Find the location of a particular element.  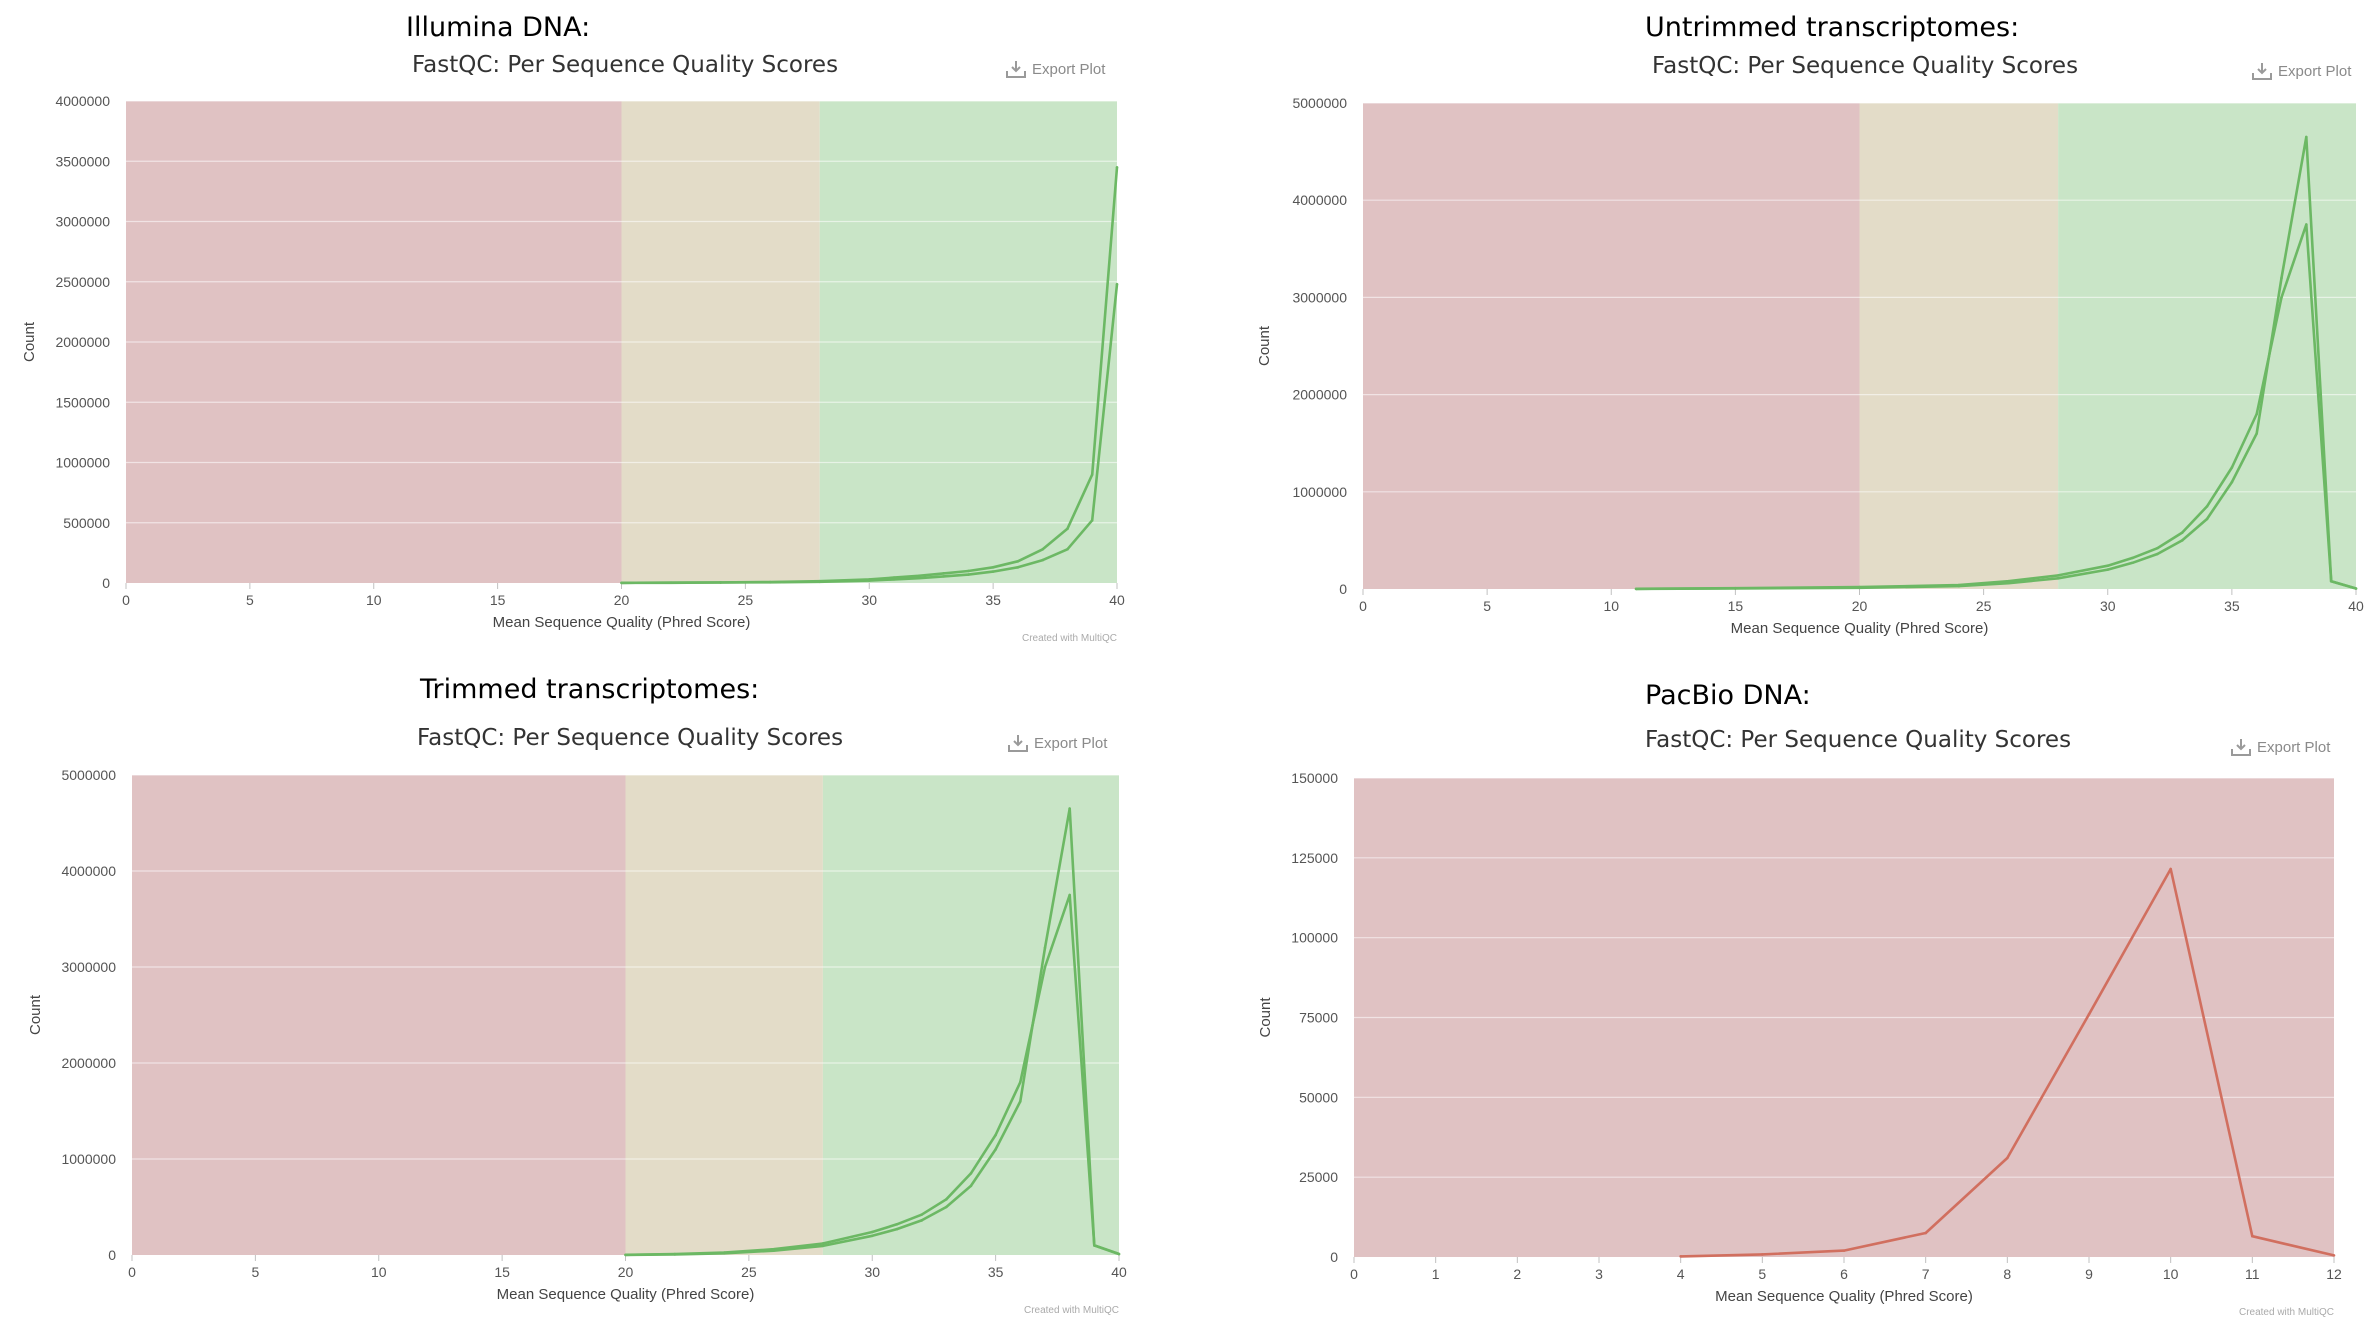

x-tick-label: 12 is located at coordinates (2334, 1274).